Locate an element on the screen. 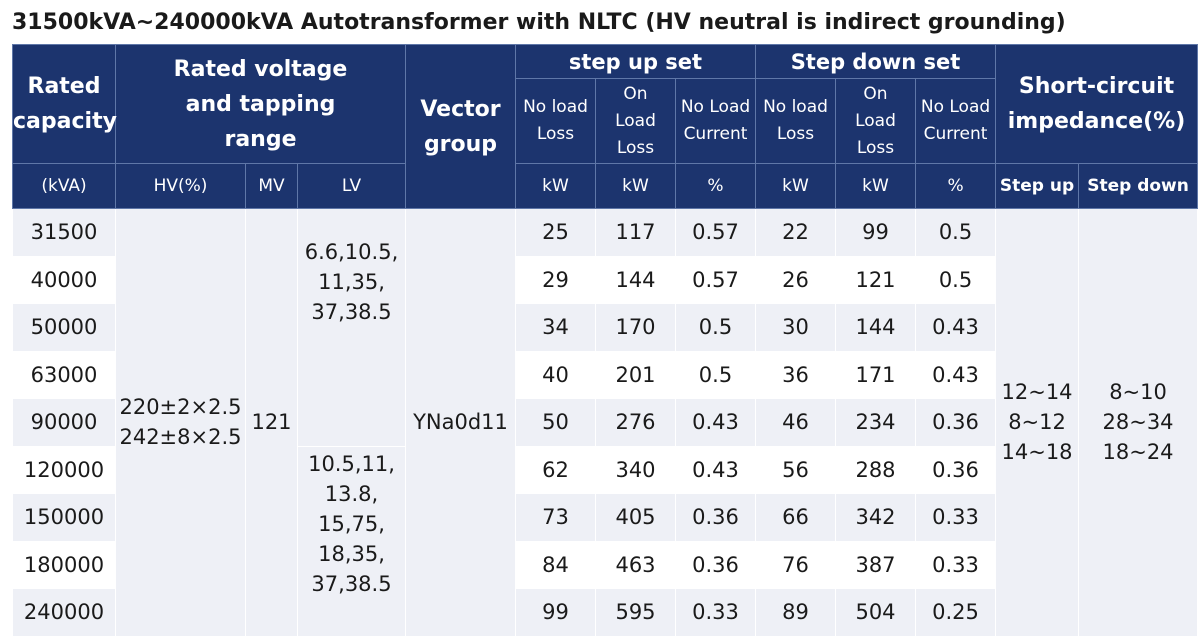 This screenshot has height=639, width=1200. su-nlc-cell: 0.33 is located at coordinates (715, 612).